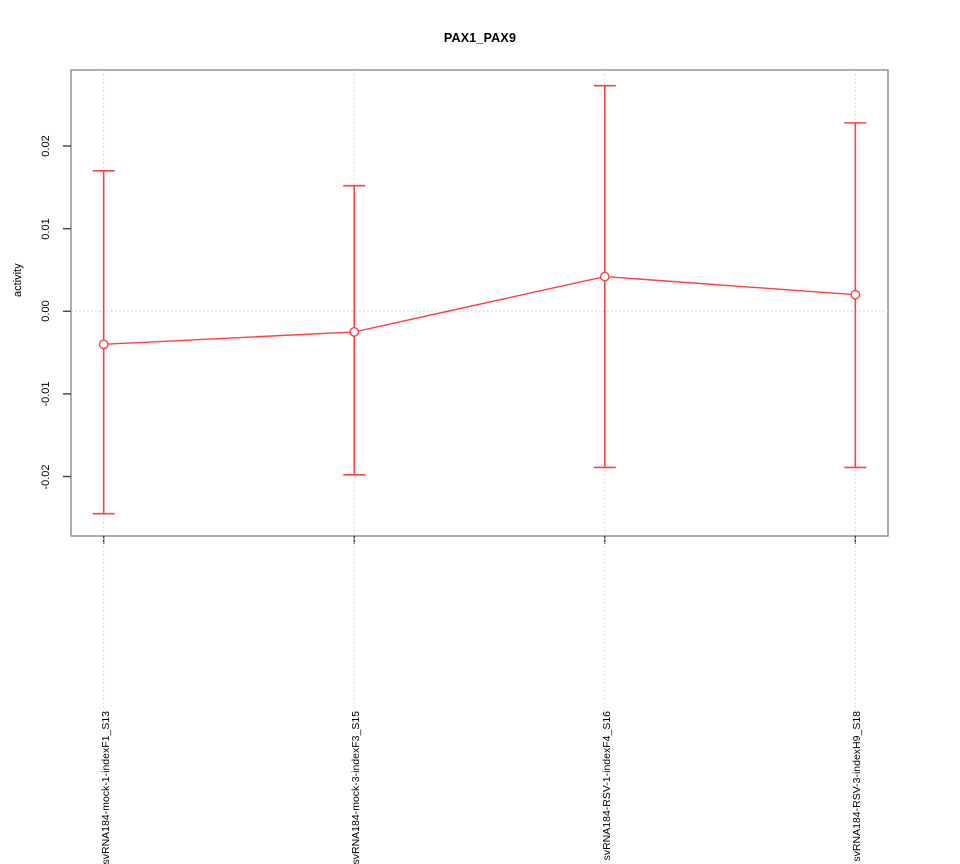 The width and height of the screenshot is (960, 864). Describe the element at coordinates (479, 540) in the screenshot. I see `x-axis-ticks` at that location.